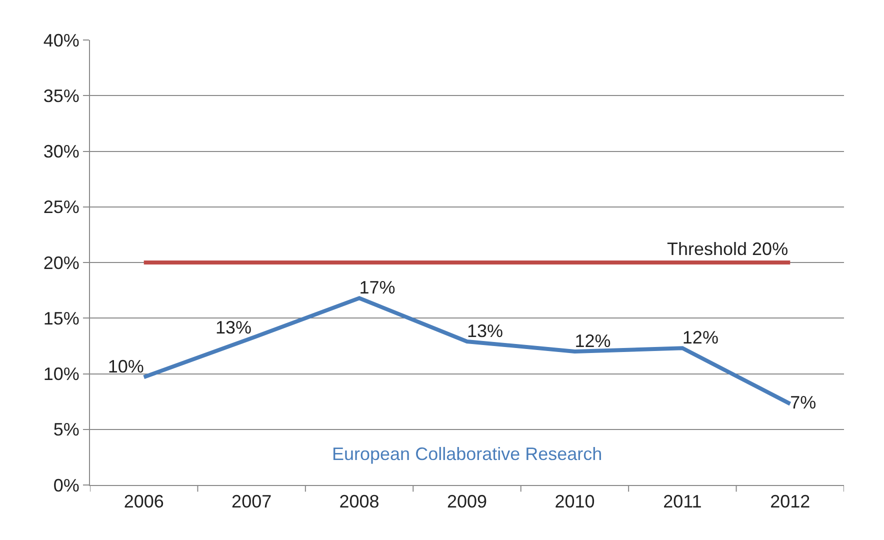 This screenshot has height=540, width=884. What do you see at coordinates (144, 502) in the screenshot?
I see `x-tick-label: 2006` at bounding box center [144, 502].